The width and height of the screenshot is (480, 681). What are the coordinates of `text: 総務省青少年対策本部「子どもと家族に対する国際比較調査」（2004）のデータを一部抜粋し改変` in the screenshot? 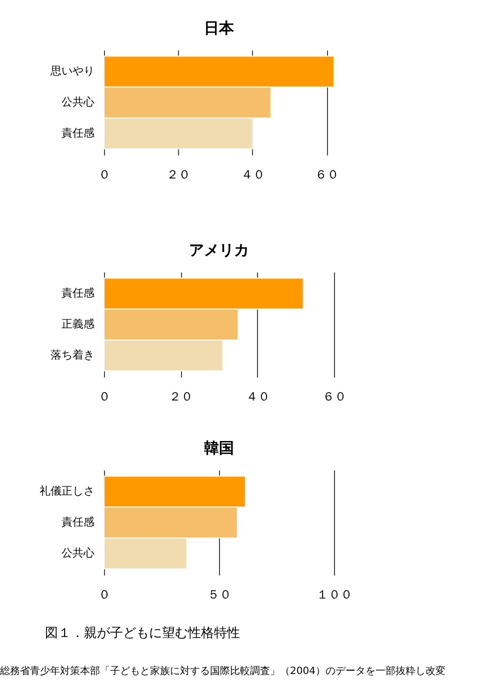 It's located at (223, 671).